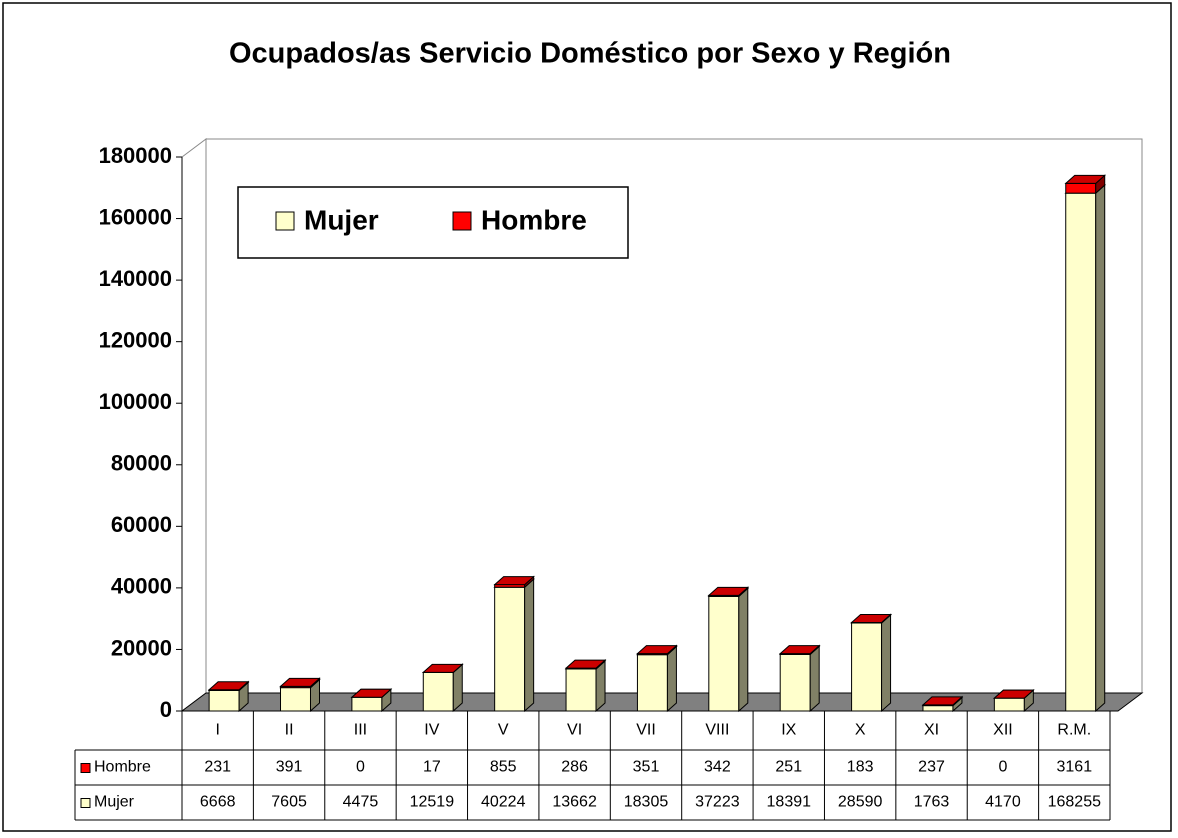 This screenshot has width=1178, height=838. Describe the element at coordinates (341, 219) in the screenshot. I see `legend-label: Mujer` at that location.